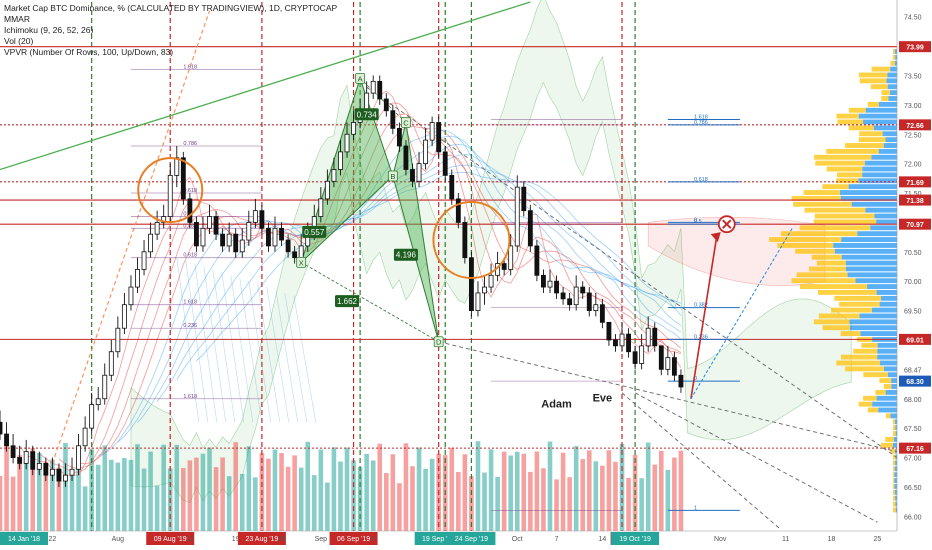  What do you see at coordinates (52, 539) in the screenshot?
I see `x-tick: 22` at bounding box center [52, 539].